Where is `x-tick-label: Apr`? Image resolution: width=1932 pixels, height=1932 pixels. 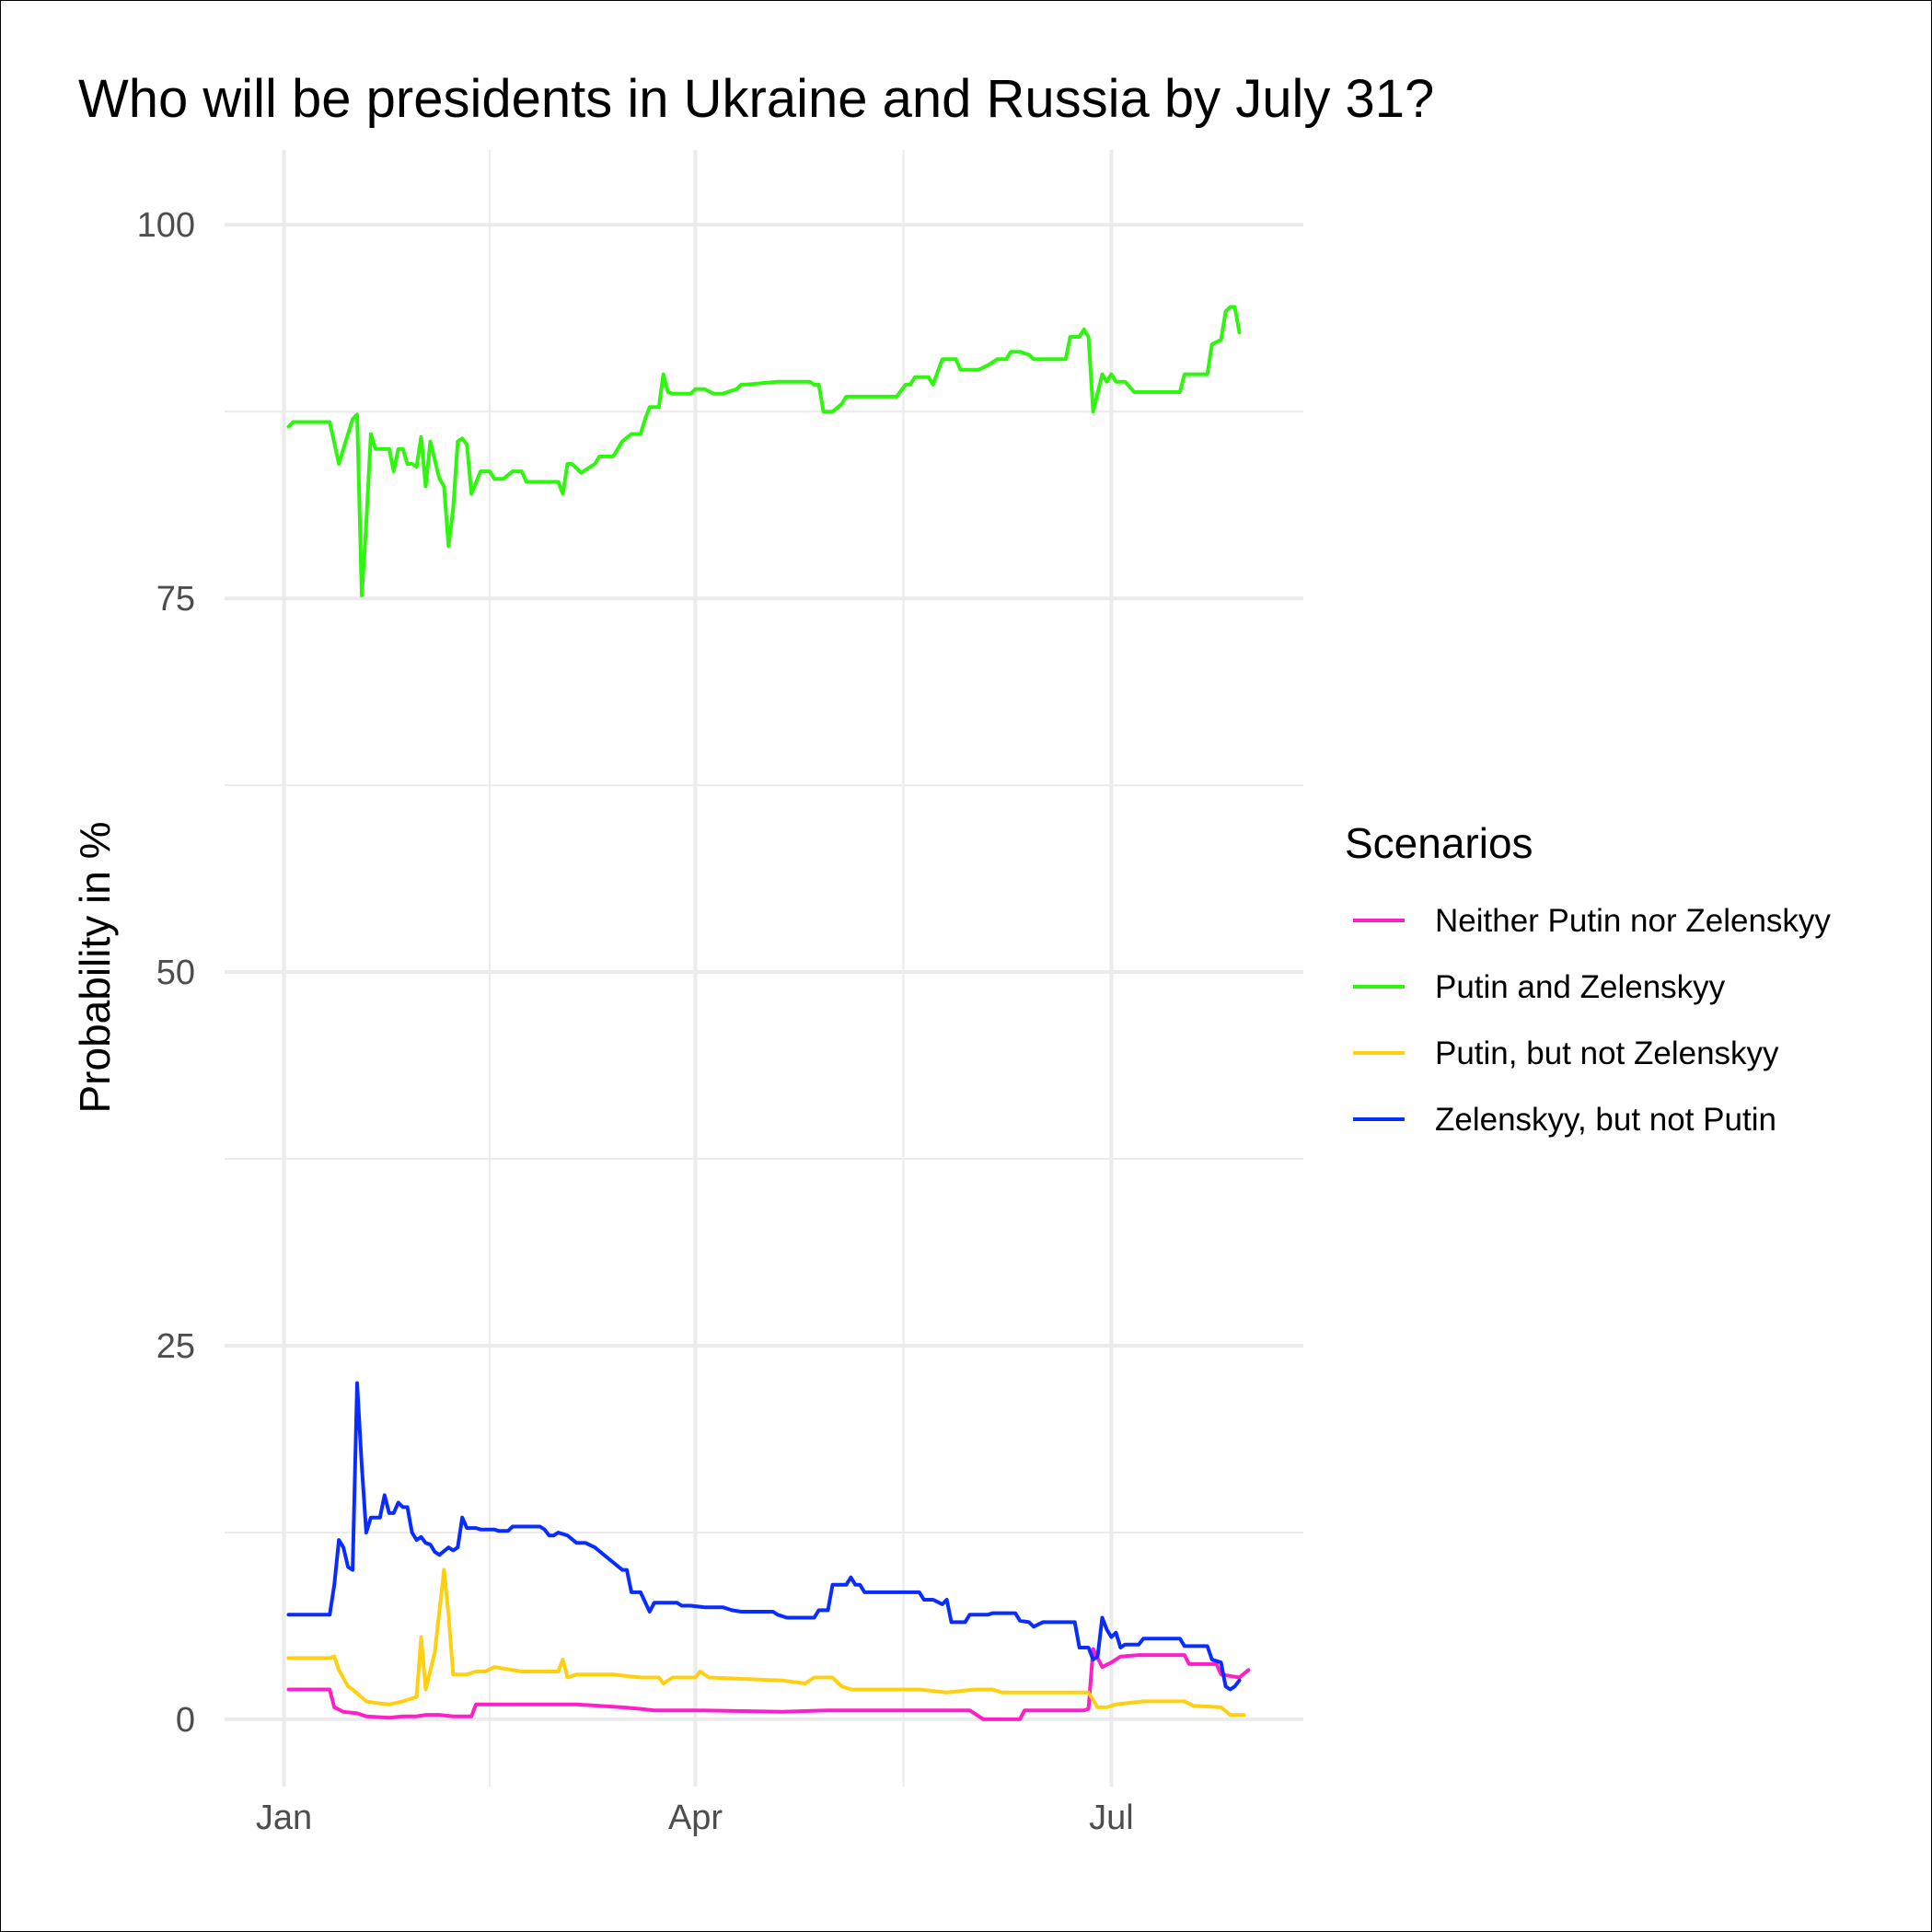
x-tick-label: Apr is located at coordinates (696, 1818).